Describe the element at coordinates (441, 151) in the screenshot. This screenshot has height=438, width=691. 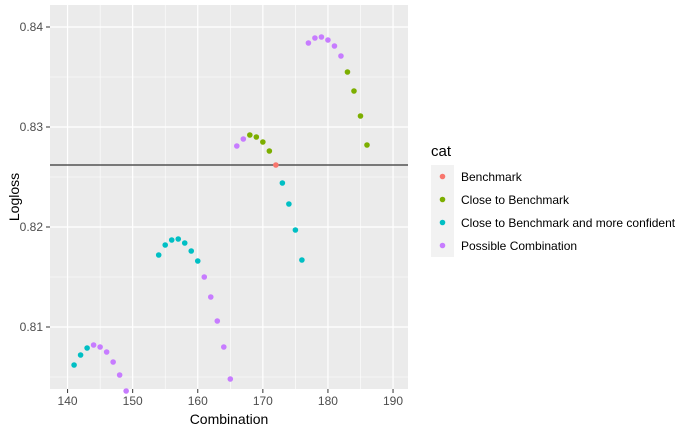
I see `legend-title: cat` at that location.